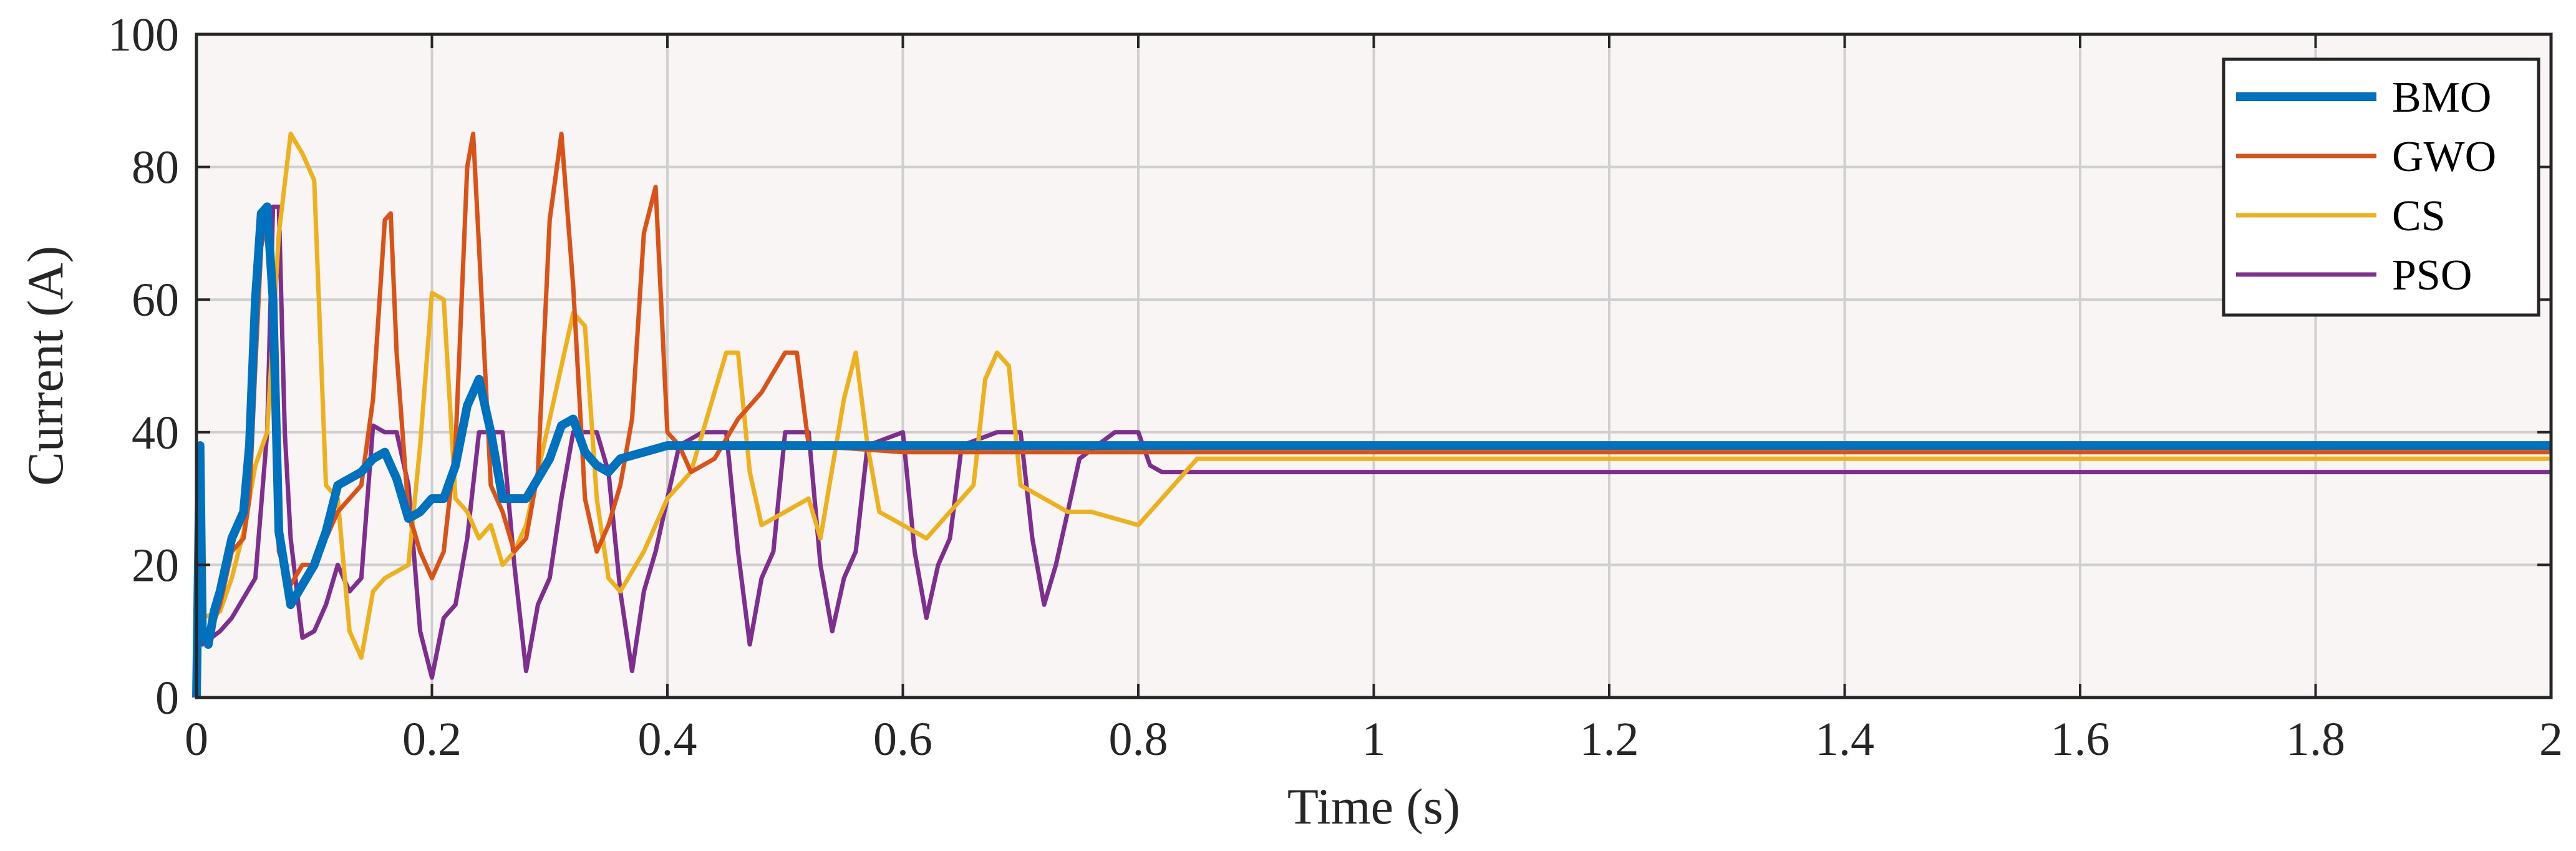 The width and height of the screenshot is (2576, 851). What do you see at coordinates (667, 739) in the screenshot?
I see `x-tick-label: 0.4` at bounding box center [667, 739].